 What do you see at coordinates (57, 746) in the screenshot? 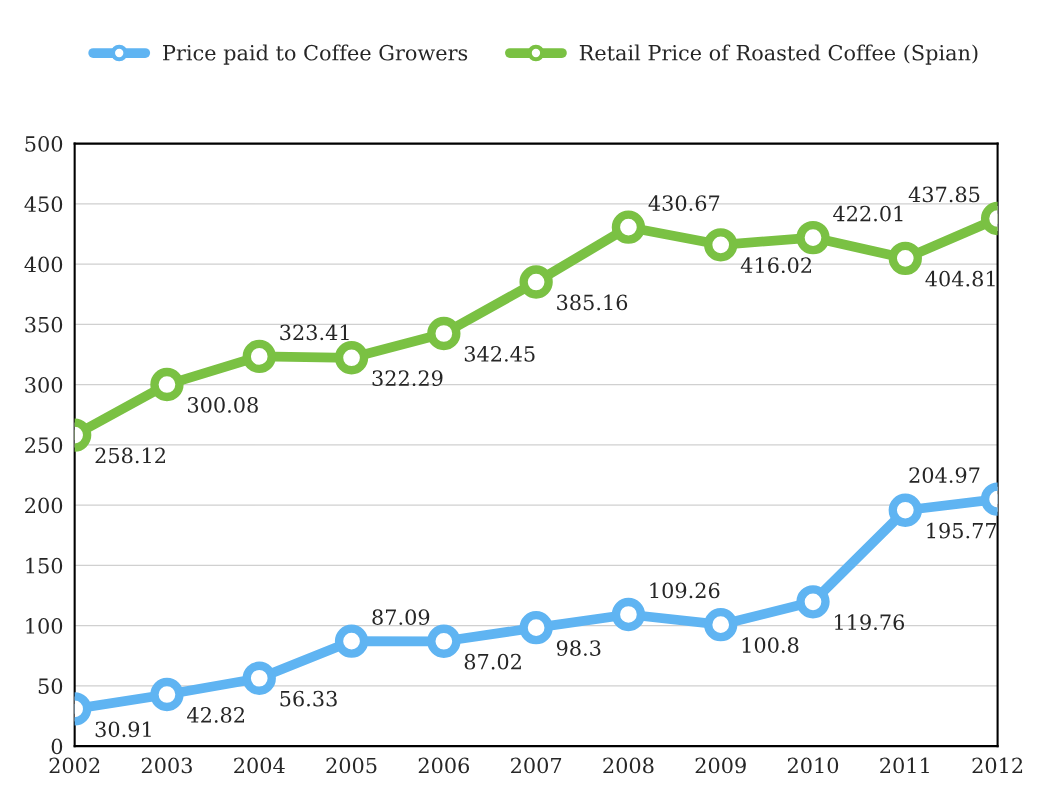
I see `y-tick-label: 0` at bounding box center [57, 746].